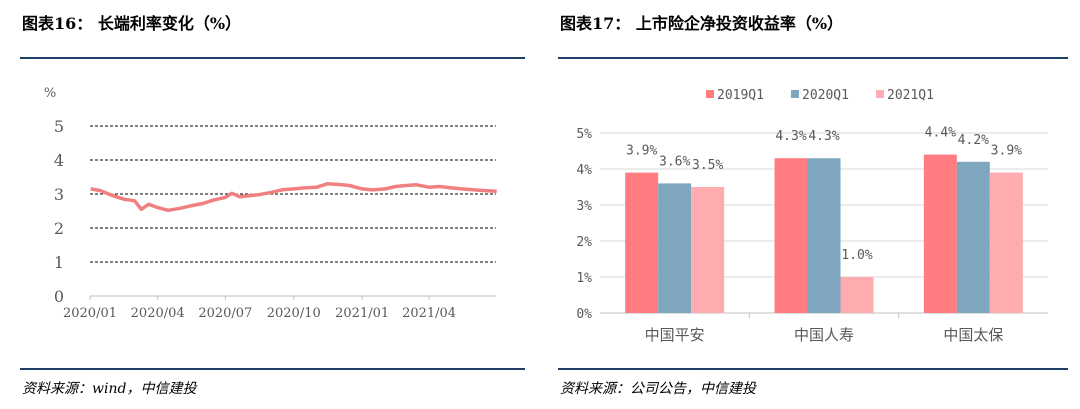 The height and width of the screenshot is (409, 1080). I want to click on right-source-note: 资料来源：公司公告，中信建投, so click(658, 389).